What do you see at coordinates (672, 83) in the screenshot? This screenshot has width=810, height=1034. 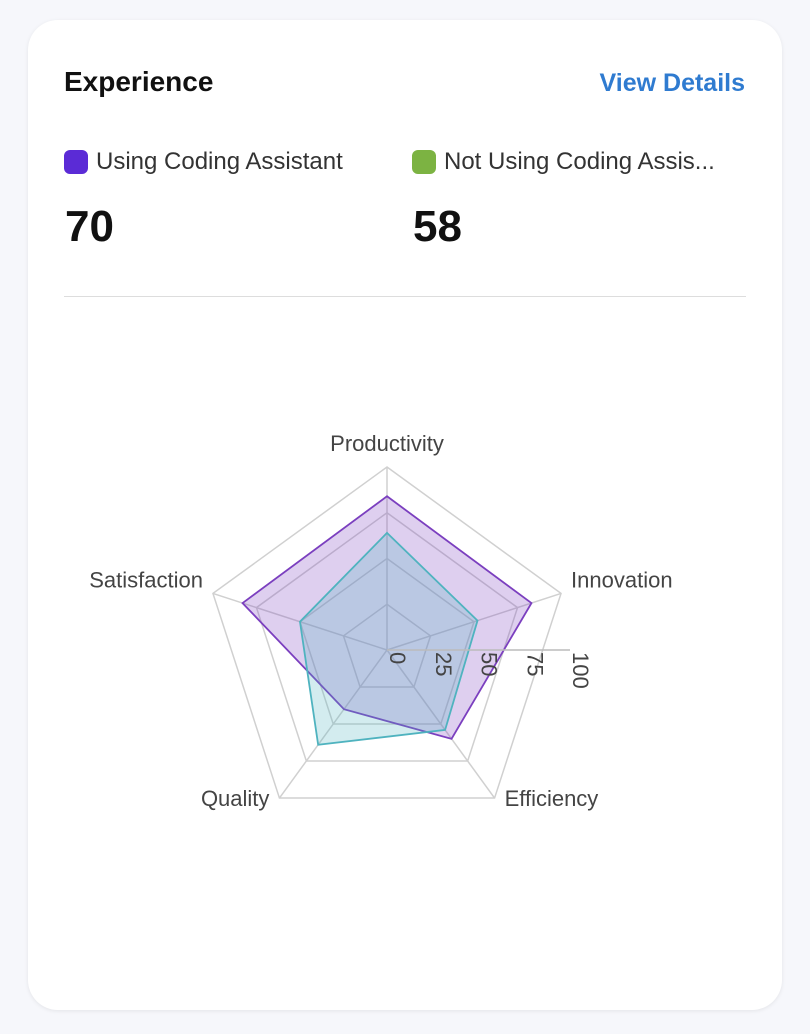 I see `view-details-link: View Details` at bounding box center [672, 83].